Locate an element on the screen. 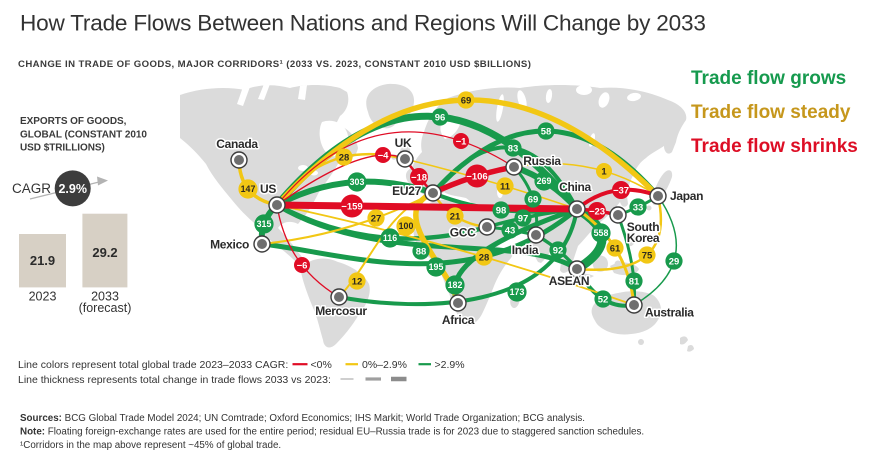 The width and height of the screenshot is (872, 462). svg-text: 303 is located at coordinates (357, 182).